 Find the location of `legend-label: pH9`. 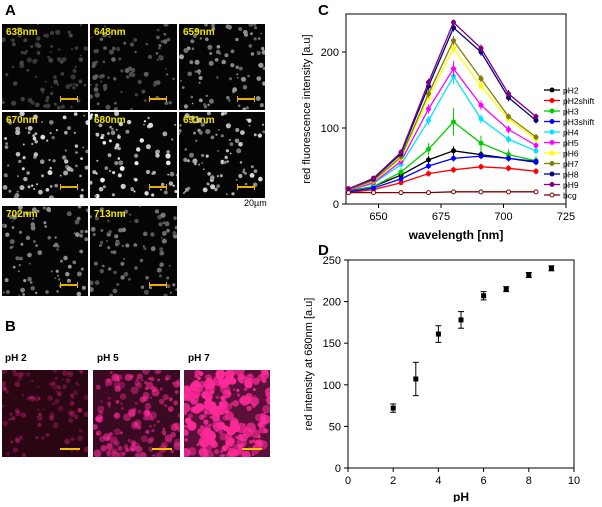

legend-label: pH9 is located at coordinates (571, 185).